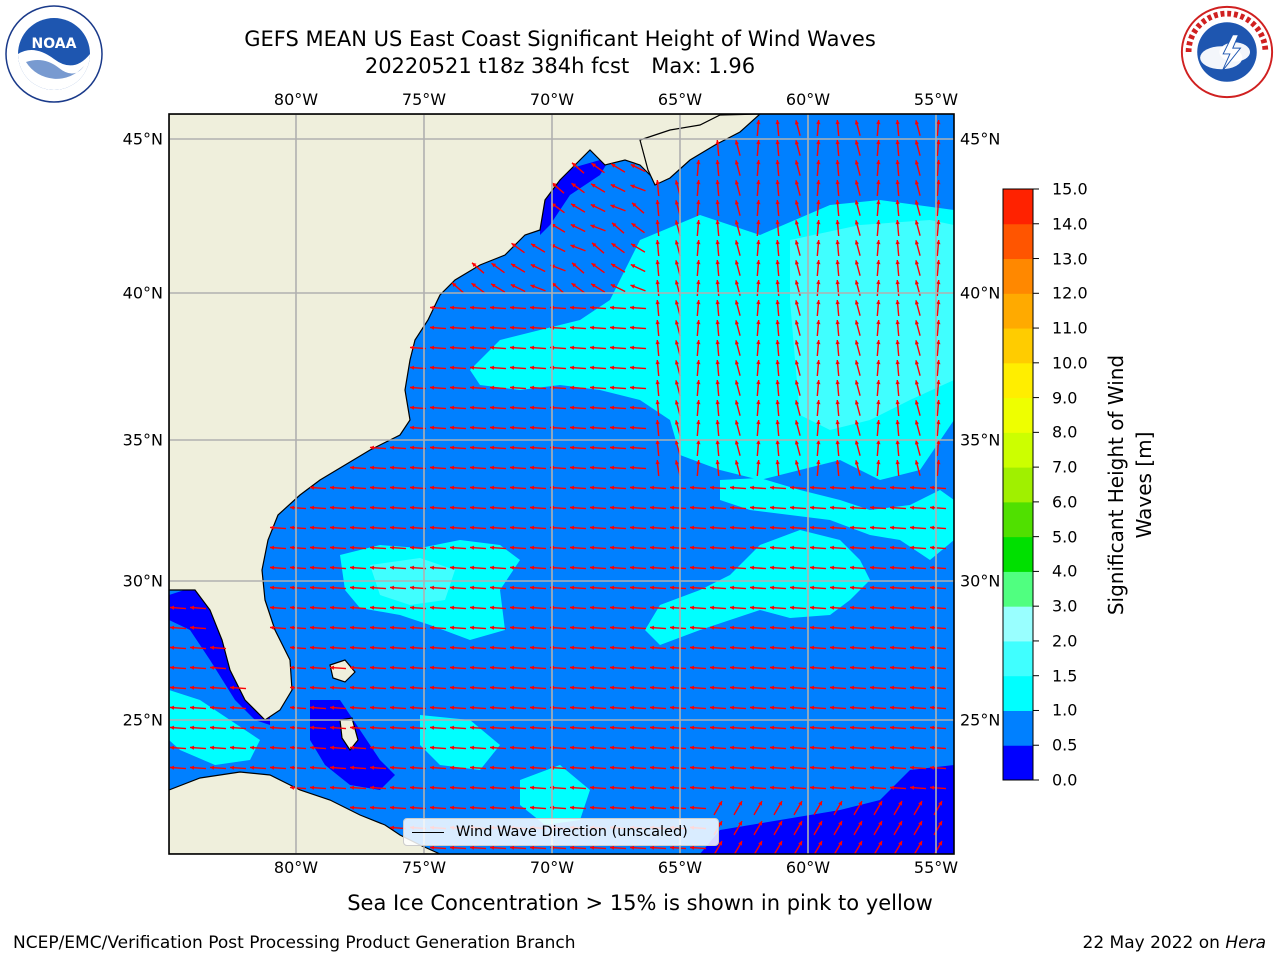 The image size is (1280, 960). Describe the element at coordinates (1065, 745) in the screenshot. I see `colorbar-tick-label: 0.5` at that location.